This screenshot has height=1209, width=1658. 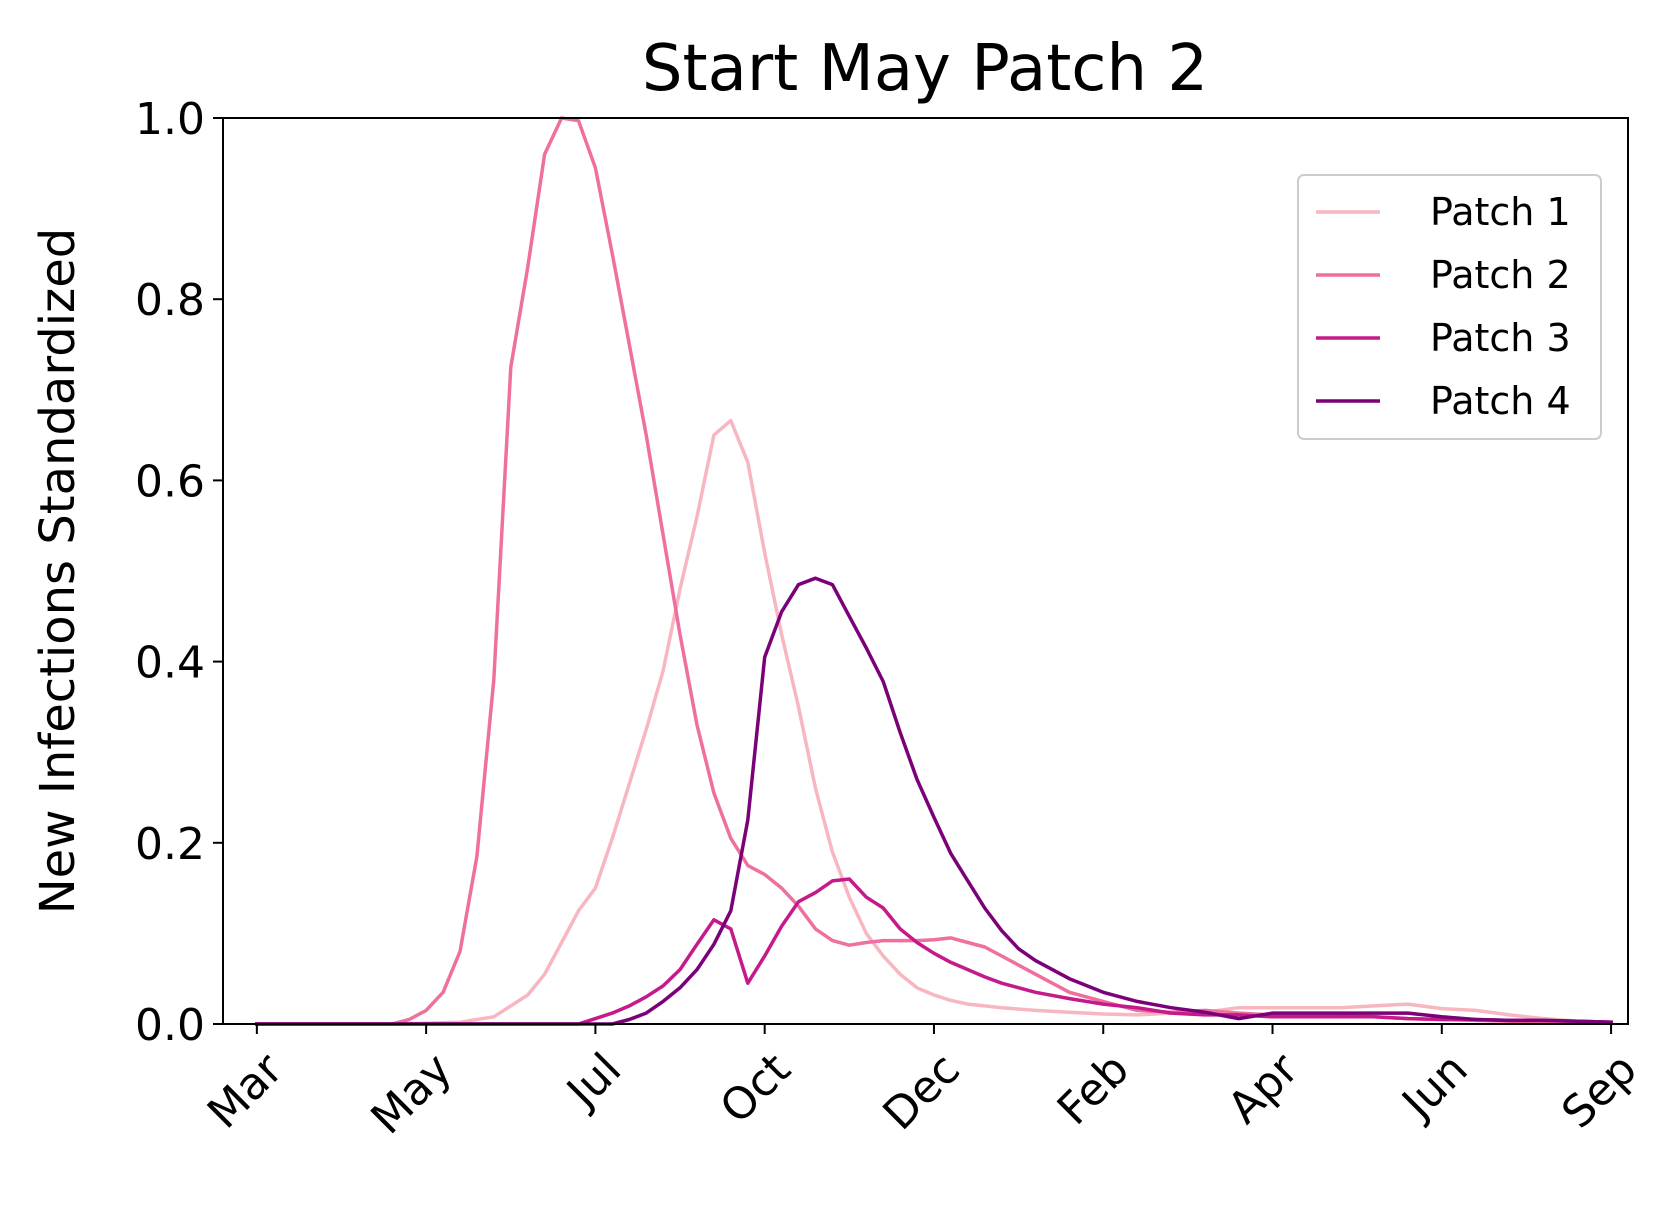 I want to click on legend: Patch 1 Patch 2 Patch 3 Patch 4, so click(x=1449, y=307).